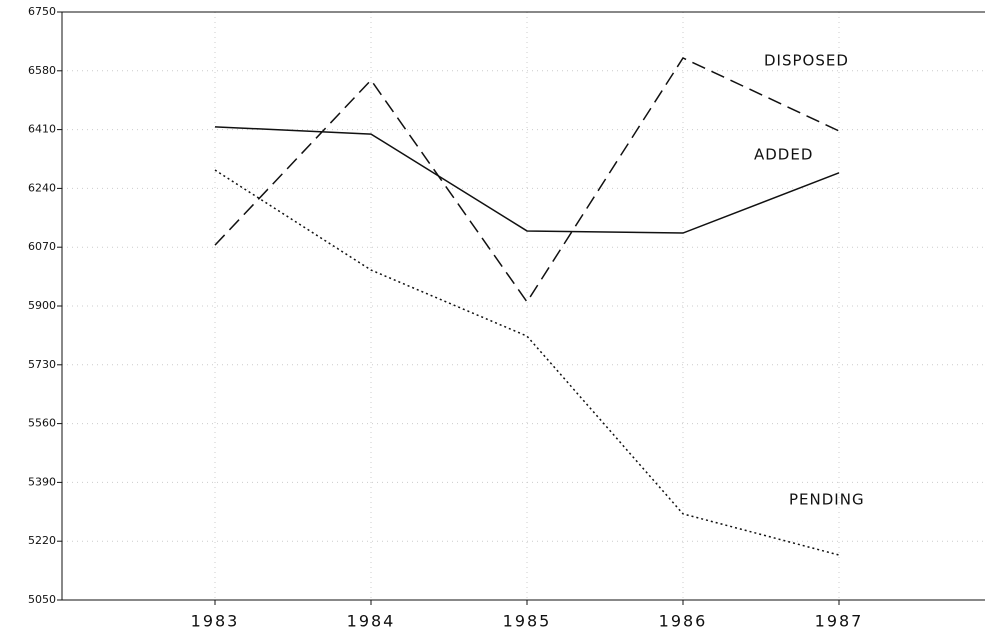 This screenshot has width=985, height=637. I want to click on y-tick-label: 6580, so click(42, 70).